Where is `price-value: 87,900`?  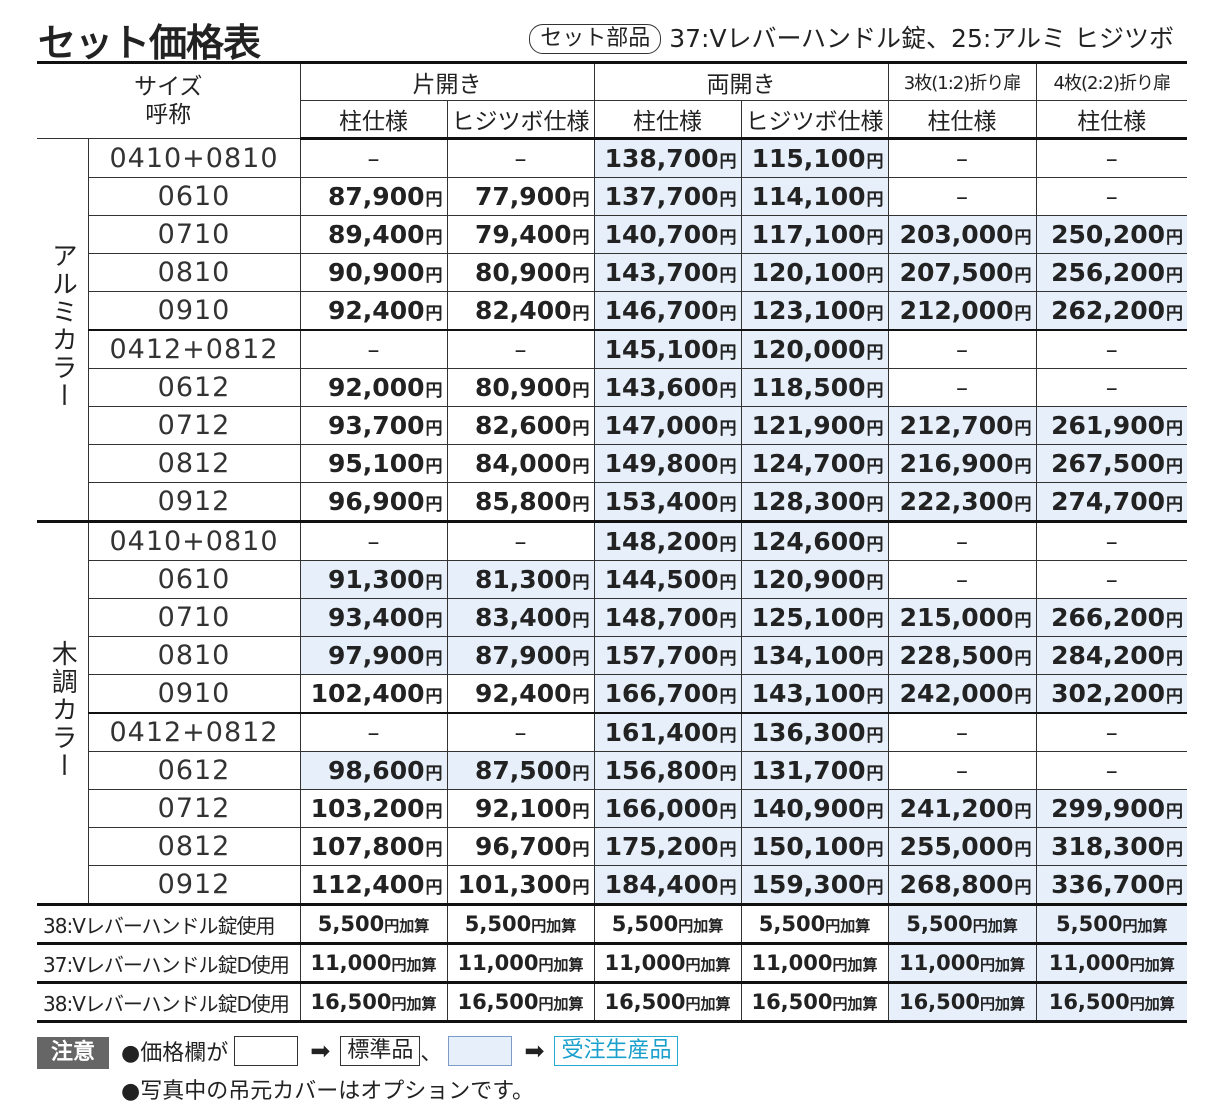
price-value: 87,900 is located at coordinates (523, 655).